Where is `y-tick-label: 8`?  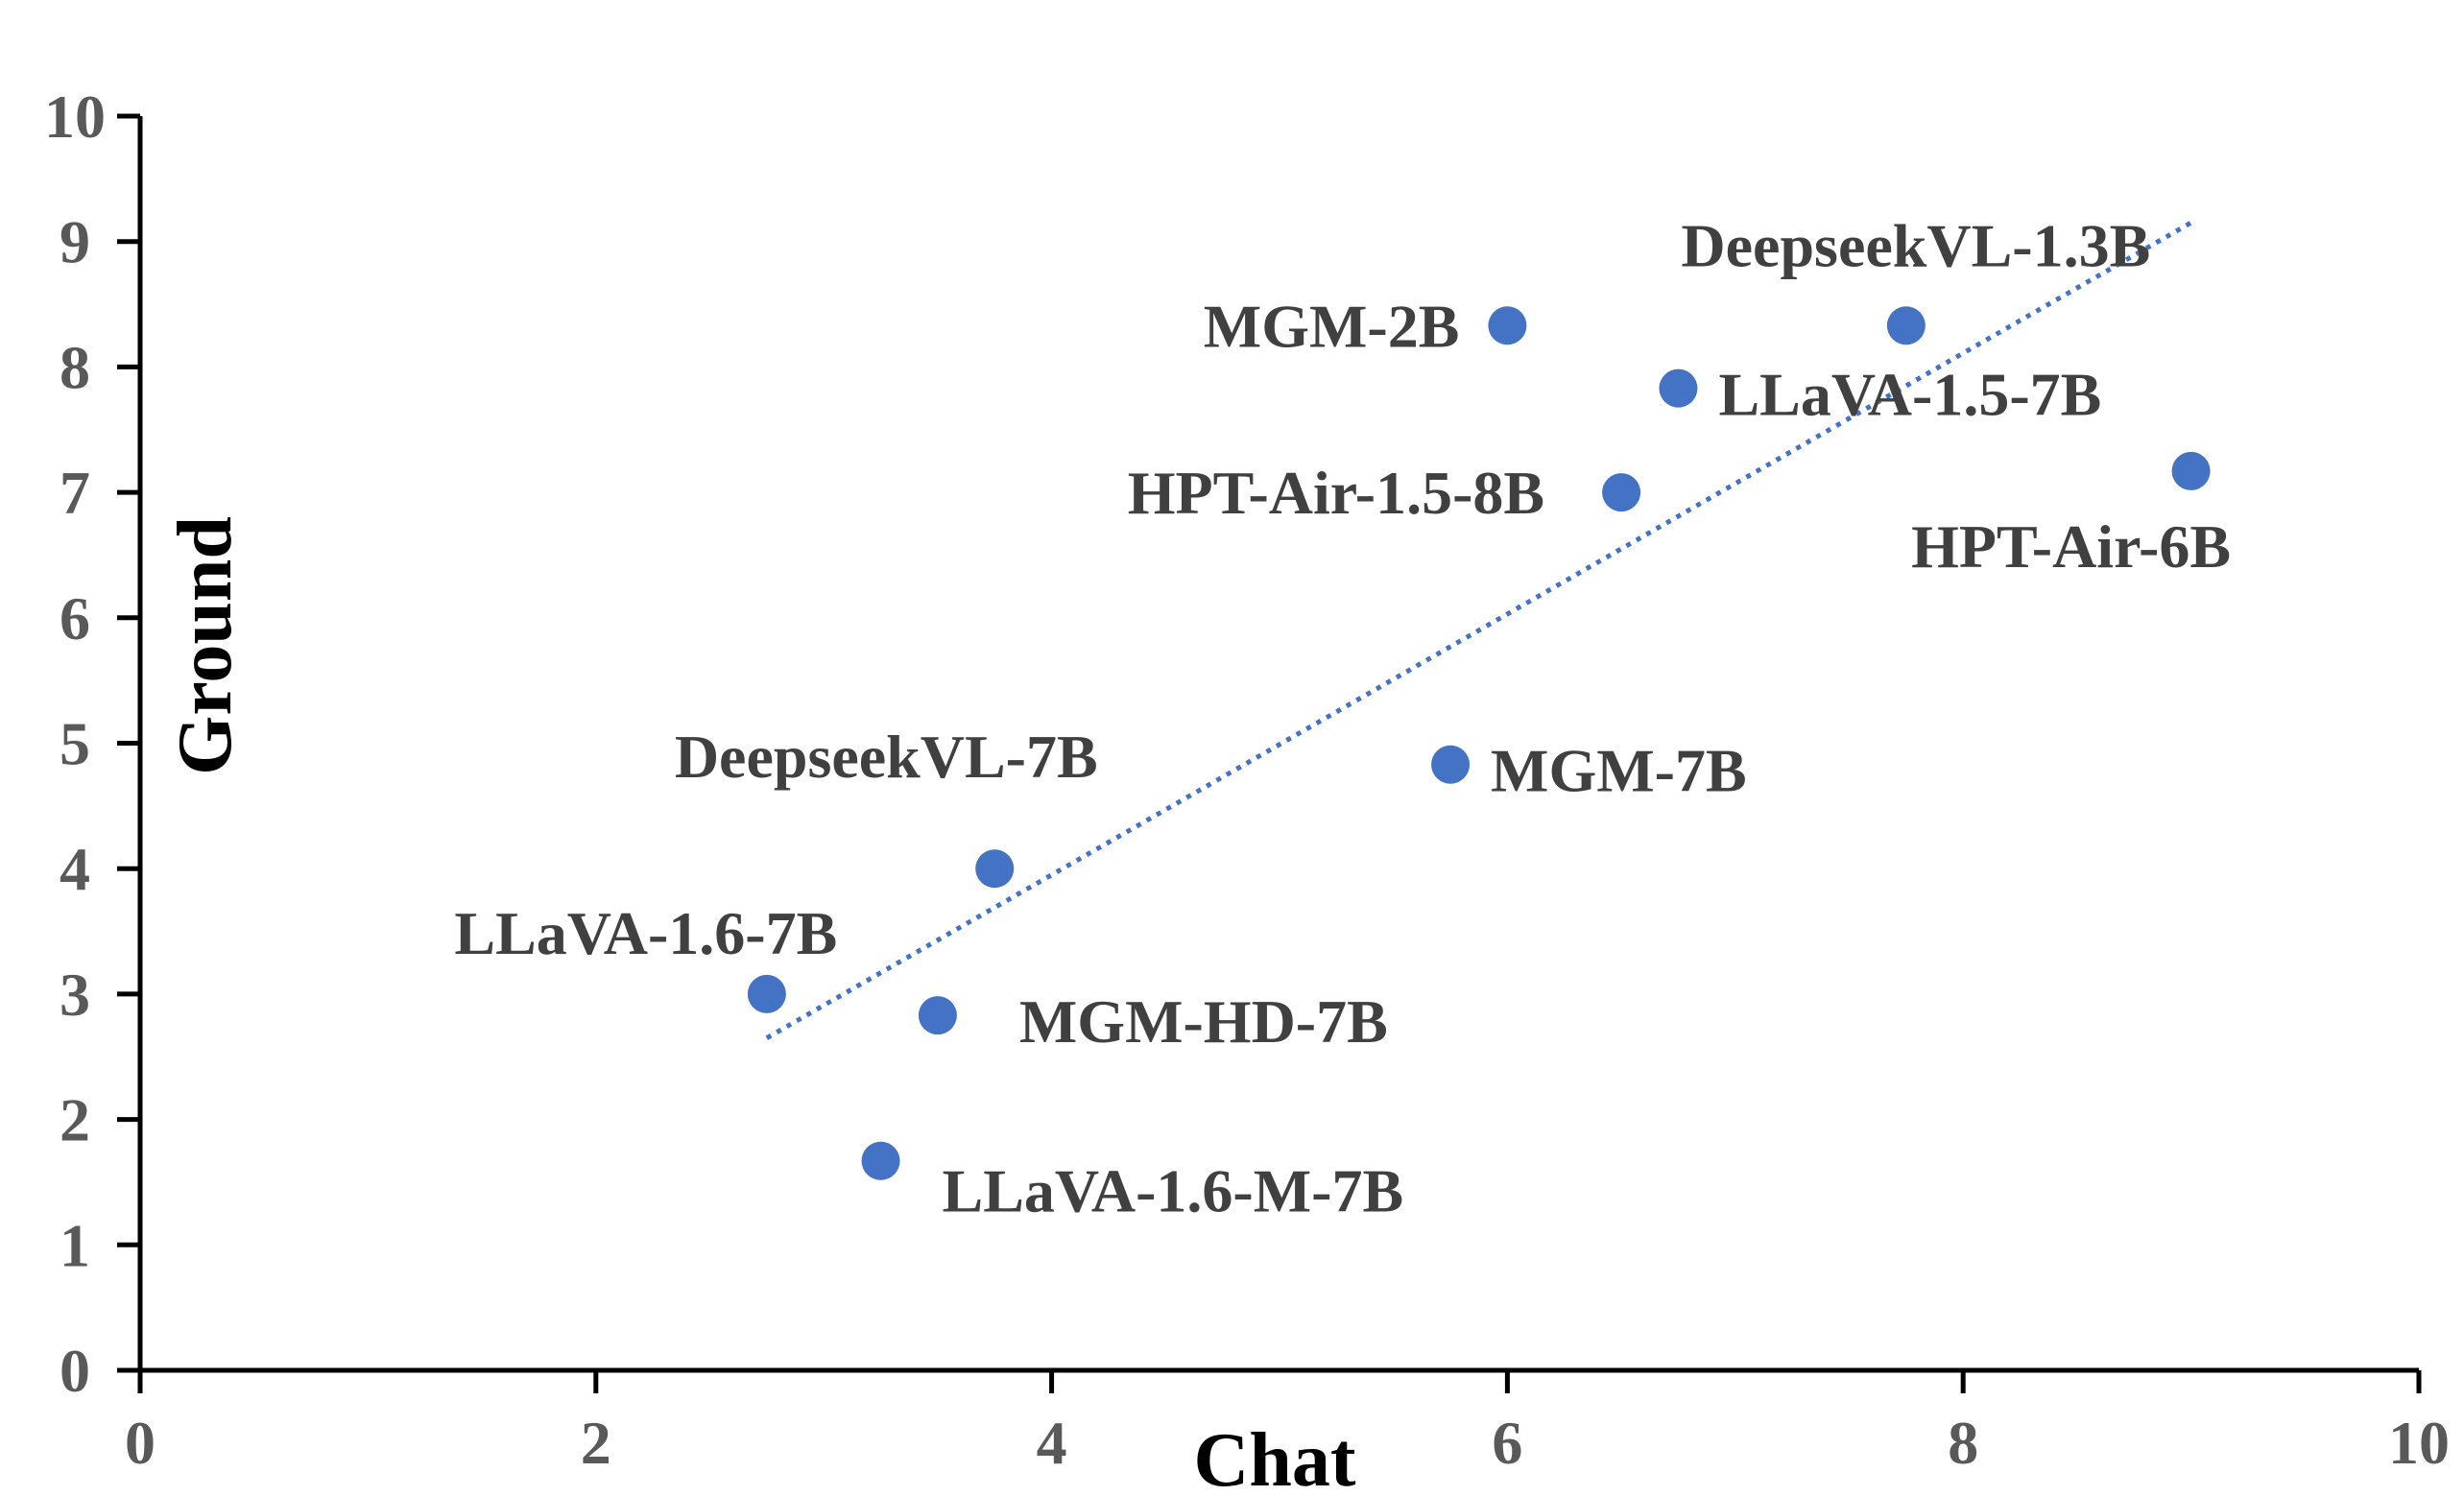
y-tick-label: 8 is located at coordinates (75, 367).